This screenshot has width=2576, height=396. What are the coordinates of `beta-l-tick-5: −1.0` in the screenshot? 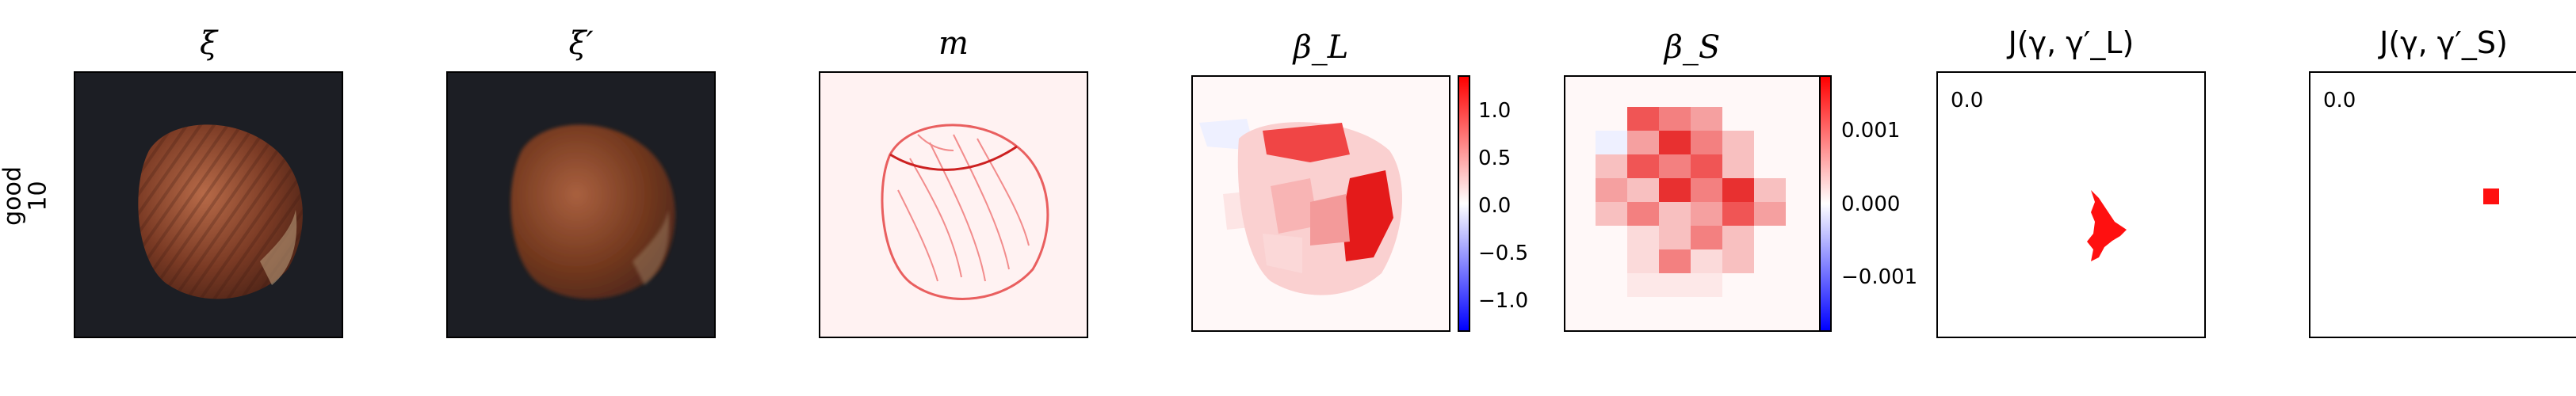 It's located at (1503, 301).